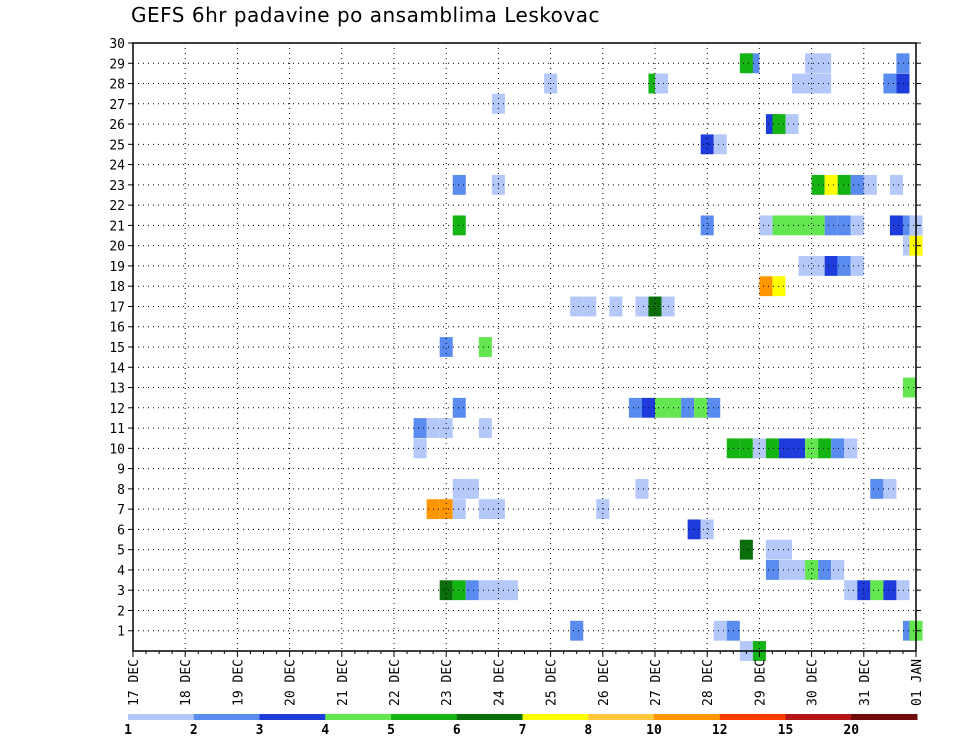 This screenshot has height=742, width=960. What do you see at coordinates (117, 166) in the screenshot?
I see `y-tick-label: 24` at bounding box center [117, 166].